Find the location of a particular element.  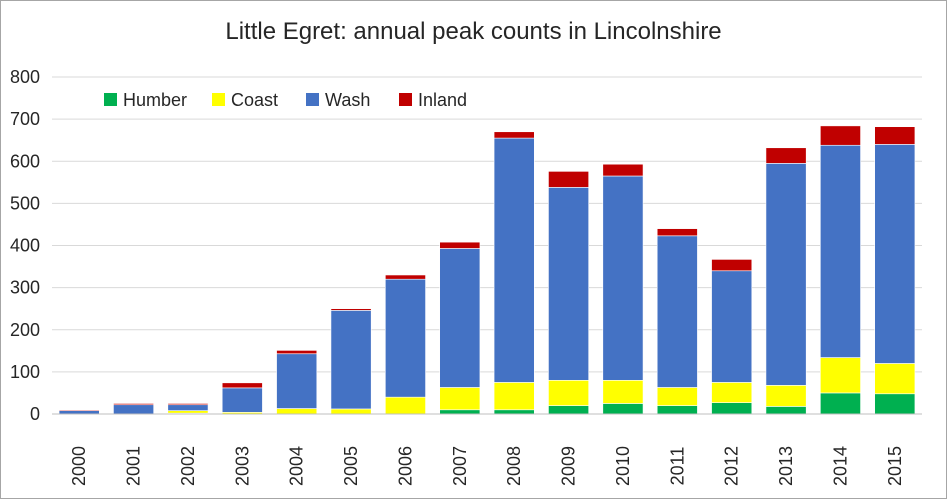

bar-inland-2012 is located at coordinates (732, 265).